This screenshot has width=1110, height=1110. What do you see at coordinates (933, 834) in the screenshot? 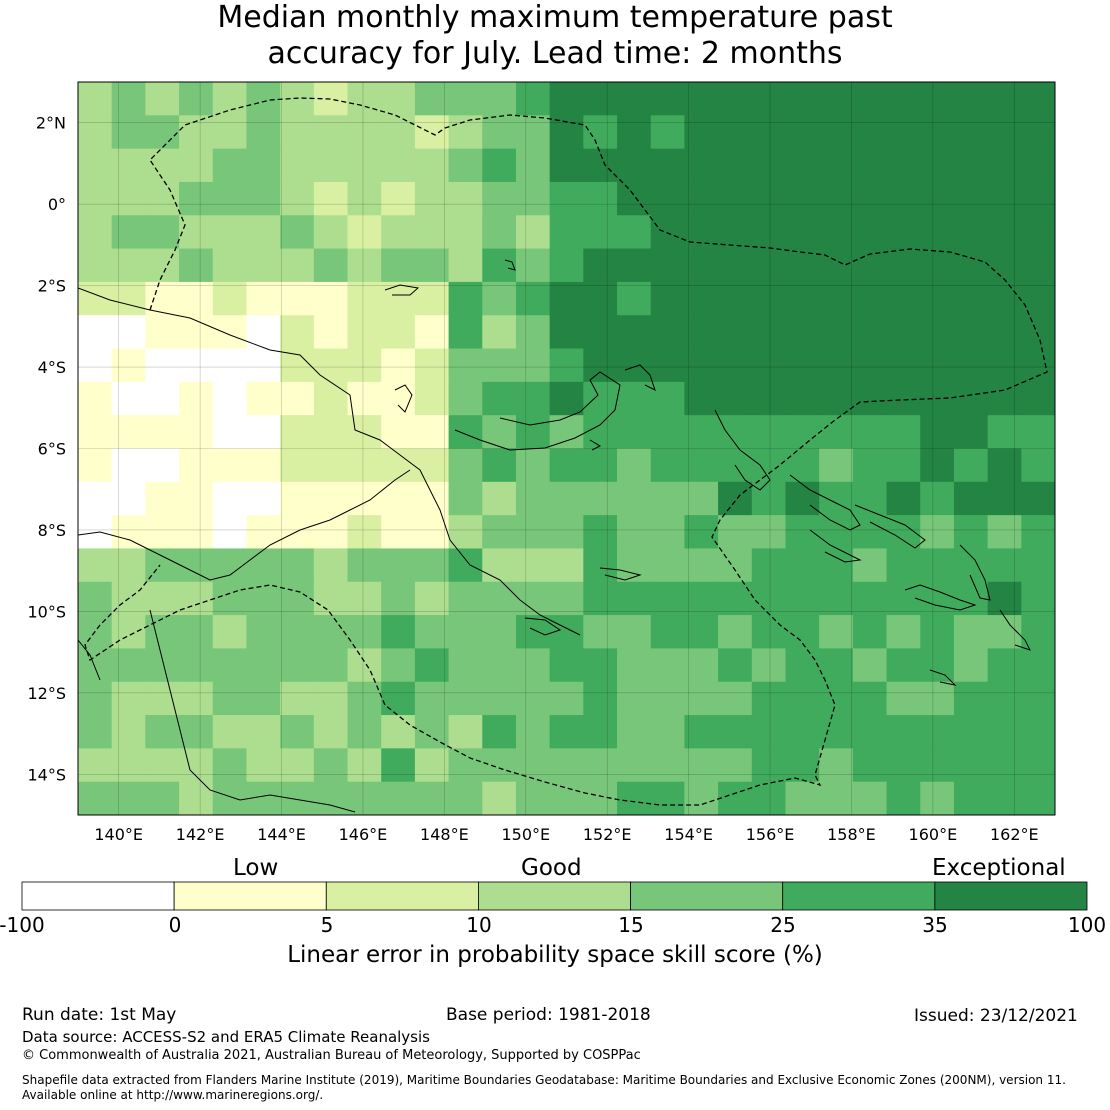
I see `longitude-tick-label: 160°E` at bounding box center [933, 834].